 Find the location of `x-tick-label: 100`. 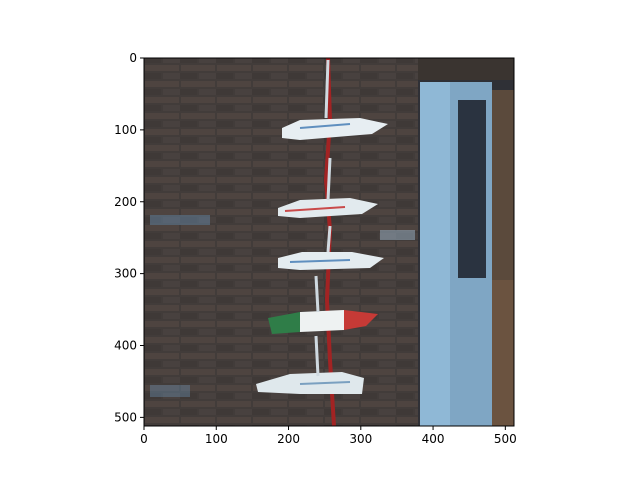

x-tick-label: 100 is located at coordinates (216, 439).